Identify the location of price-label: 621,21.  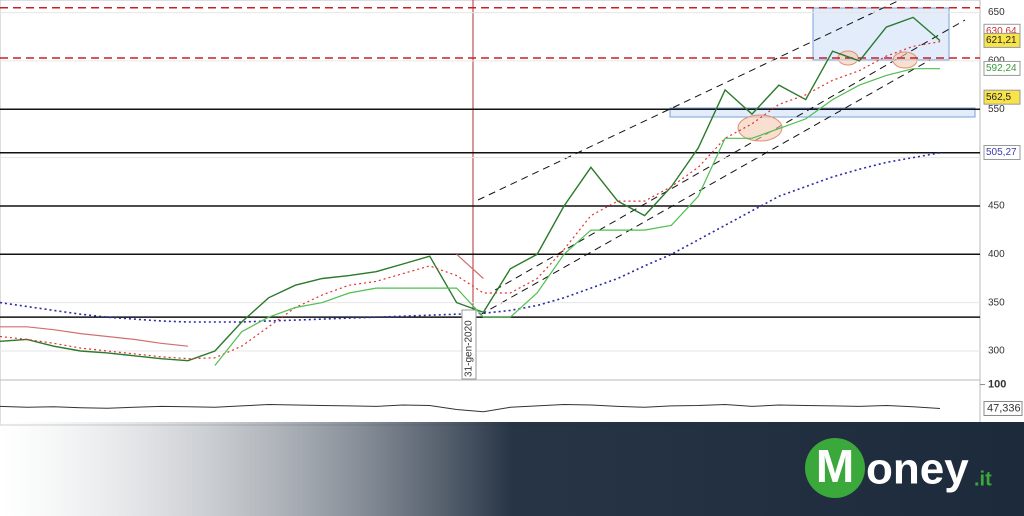
(1001, 40).